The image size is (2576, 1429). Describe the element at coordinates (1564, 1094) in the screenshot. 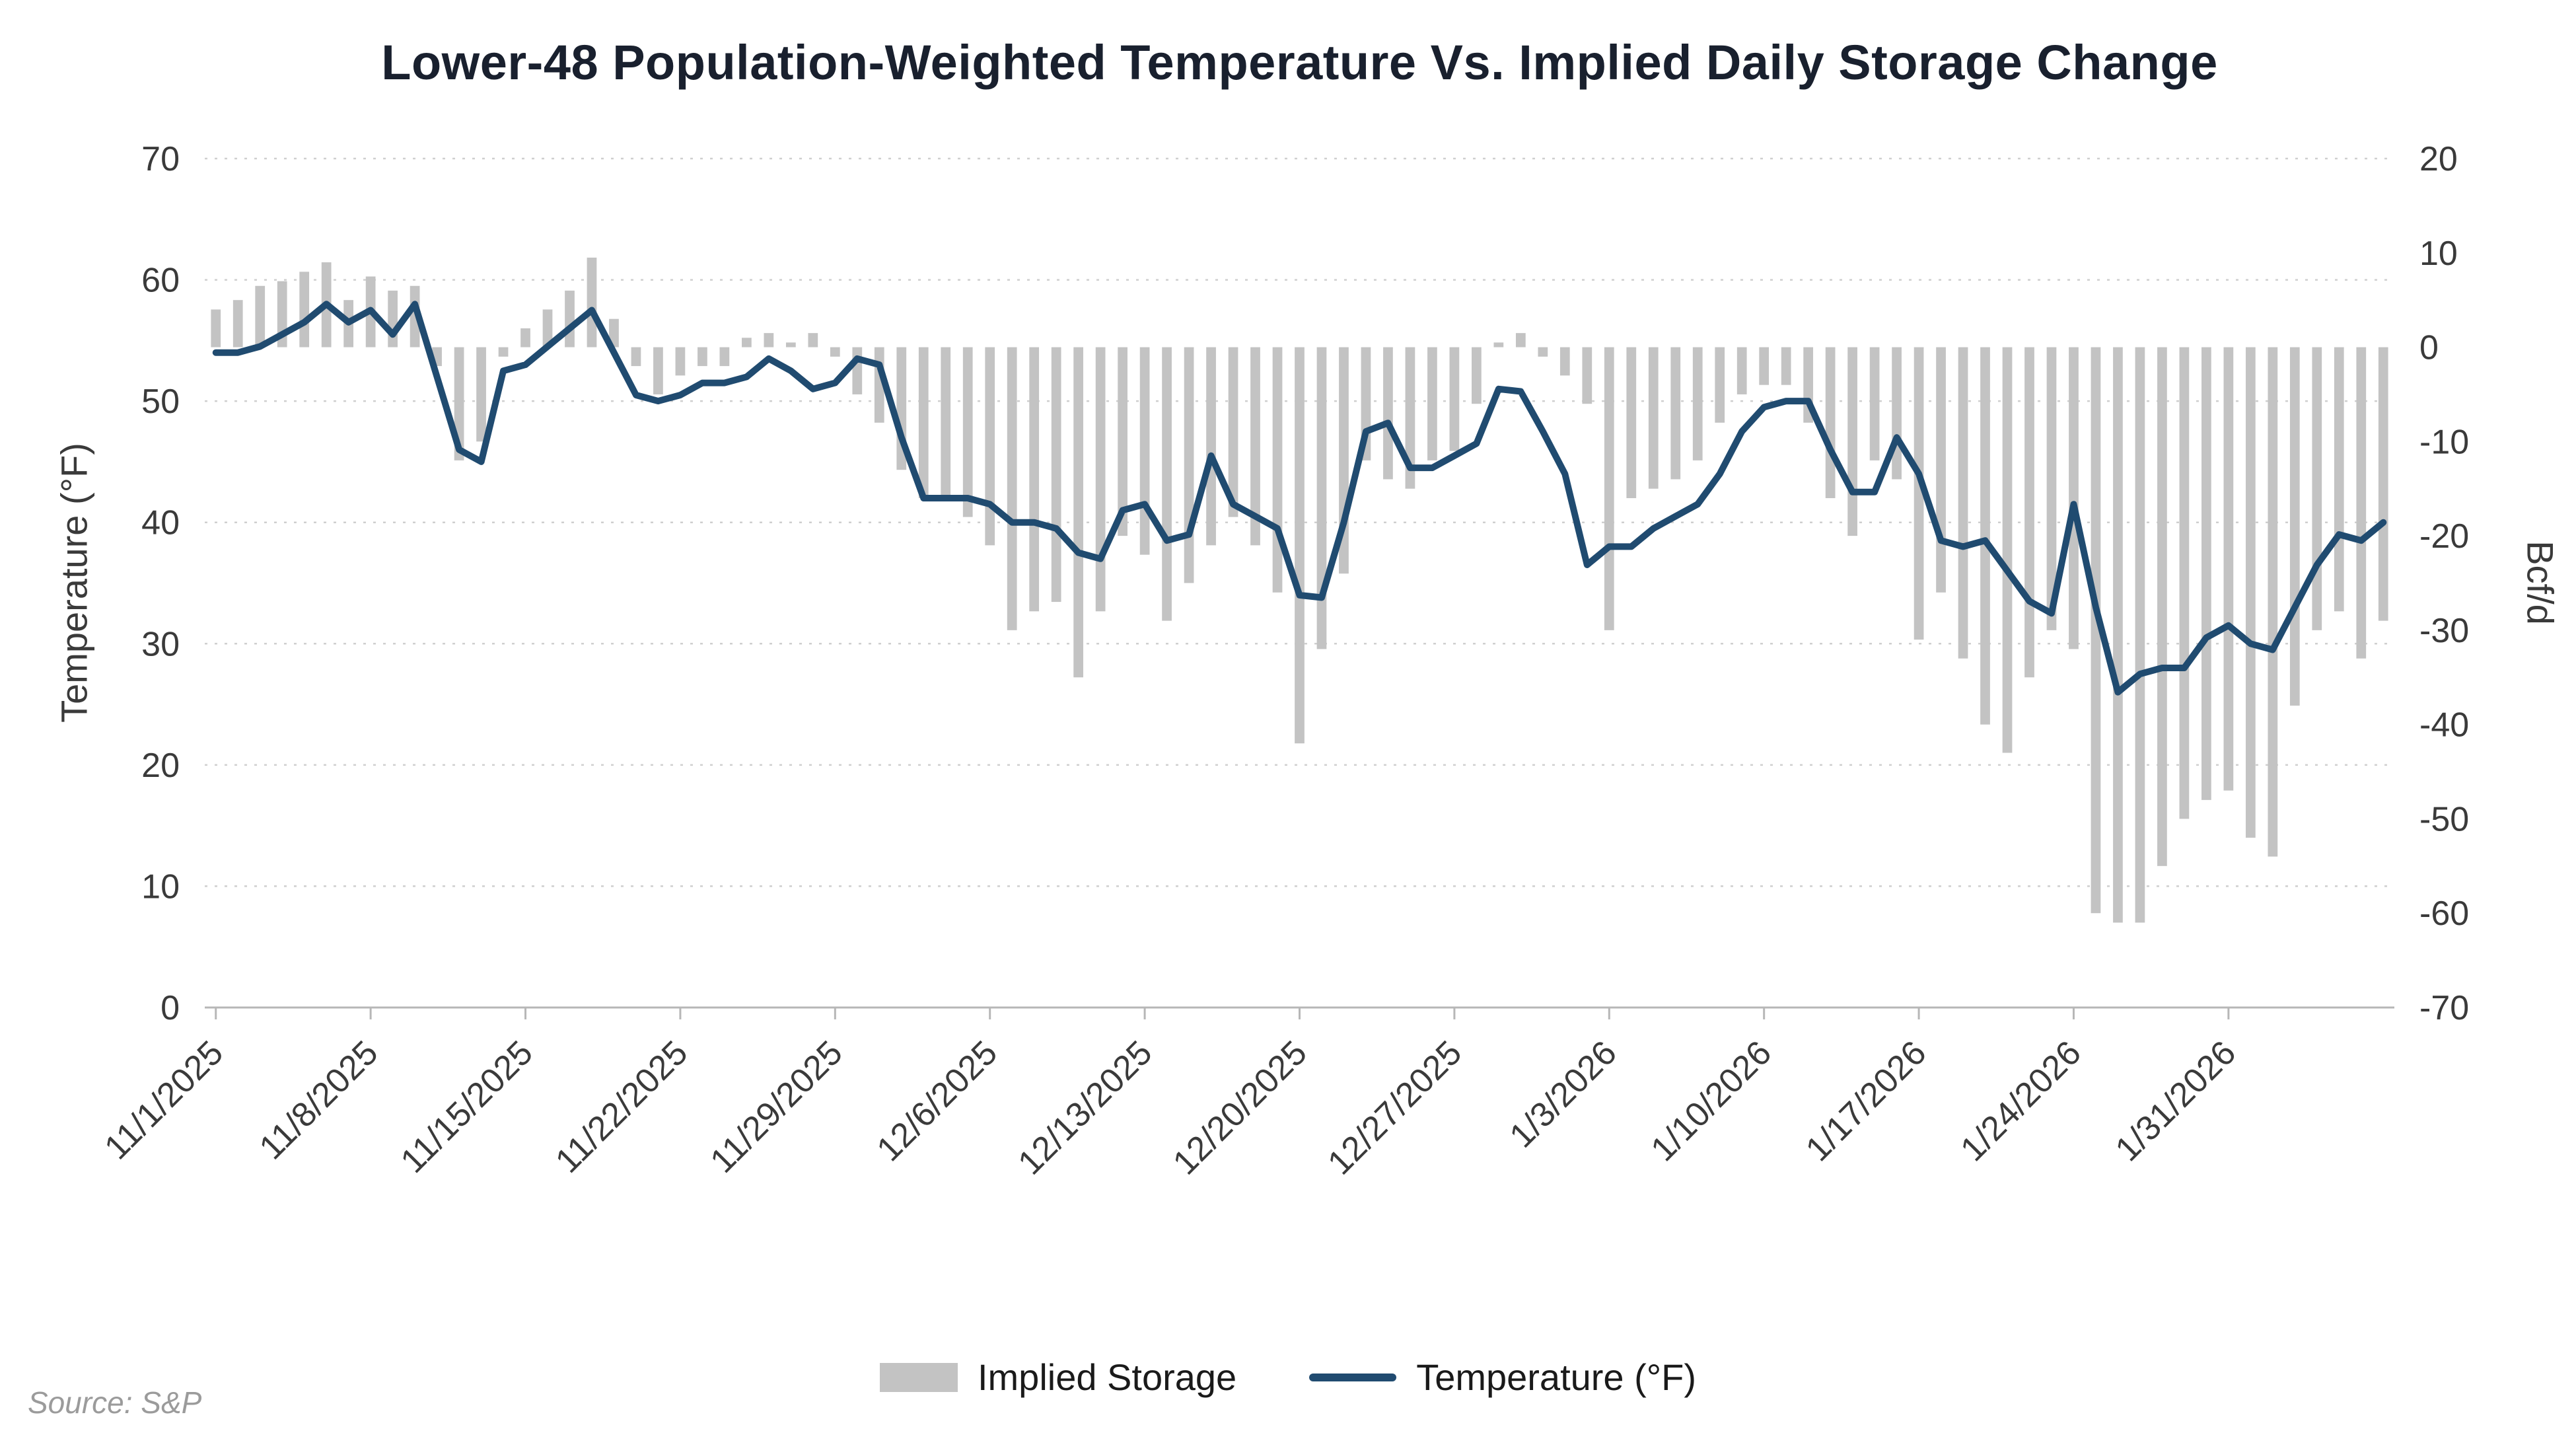

I see `x-tick-label: 1/3/2026` at that location.